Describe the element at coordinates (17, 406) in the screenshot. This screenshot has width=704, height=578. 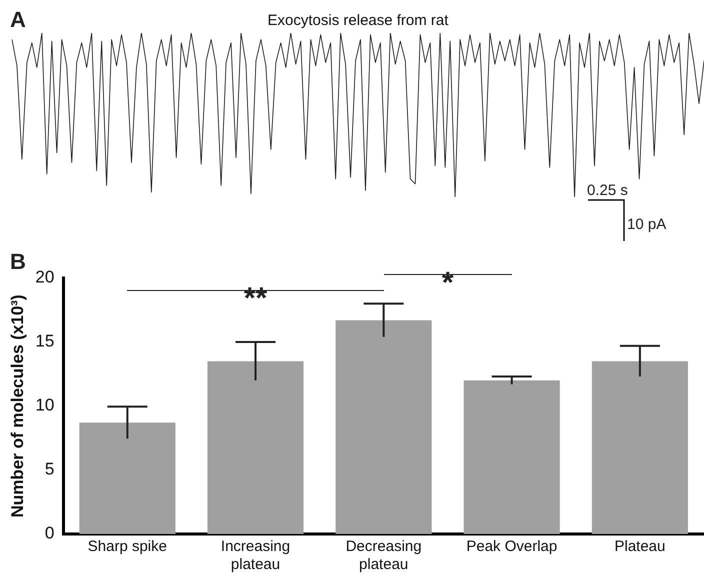
I see `y-axis-title: Number of molecules (x10³)` at that location.